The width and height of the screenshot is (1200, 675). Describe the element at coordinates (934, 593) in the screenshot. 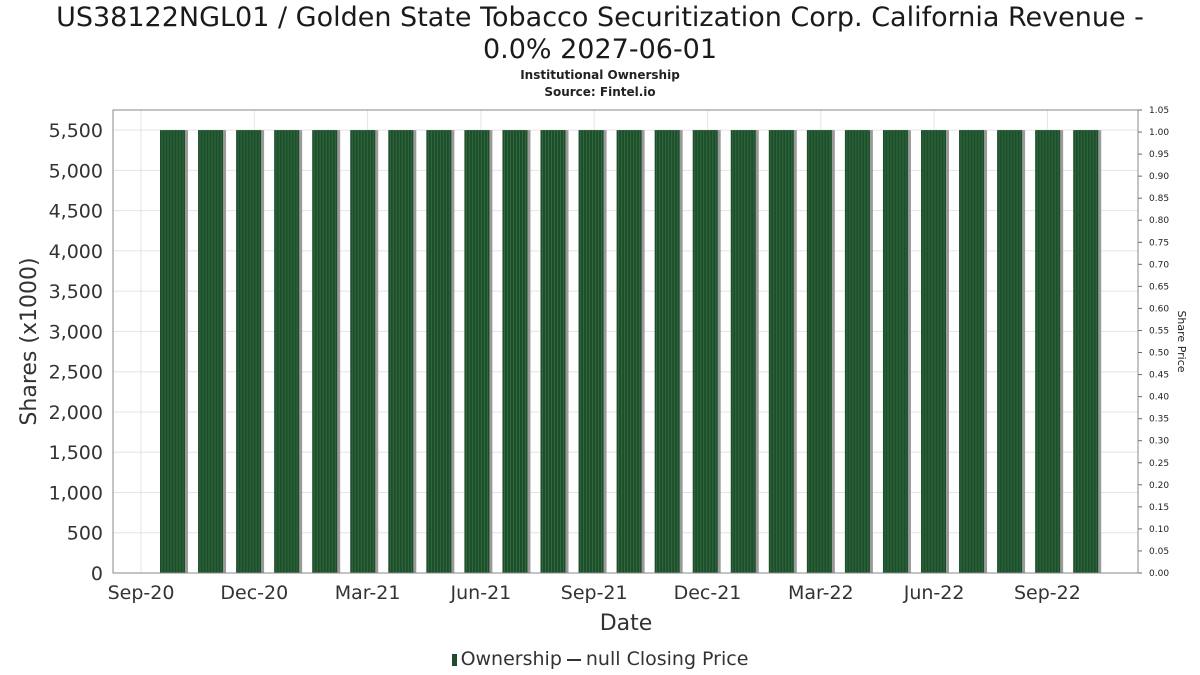

I see `x-tick-label: Jun-22` at that location.